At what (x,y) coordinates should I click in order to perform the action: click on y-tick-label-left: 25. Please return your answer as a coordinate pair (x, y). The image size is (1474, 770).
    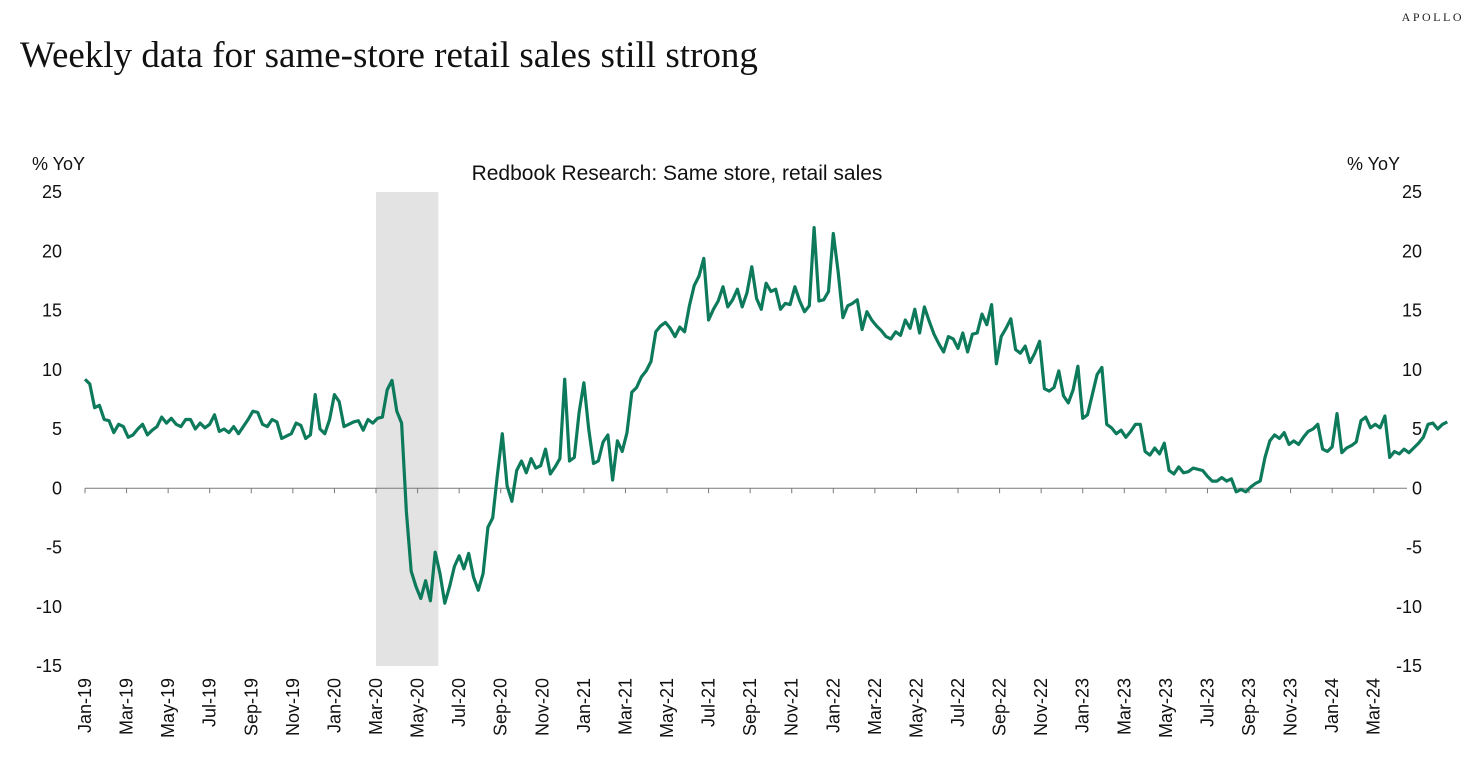
    Looking at the image, I should click on (52, 192).